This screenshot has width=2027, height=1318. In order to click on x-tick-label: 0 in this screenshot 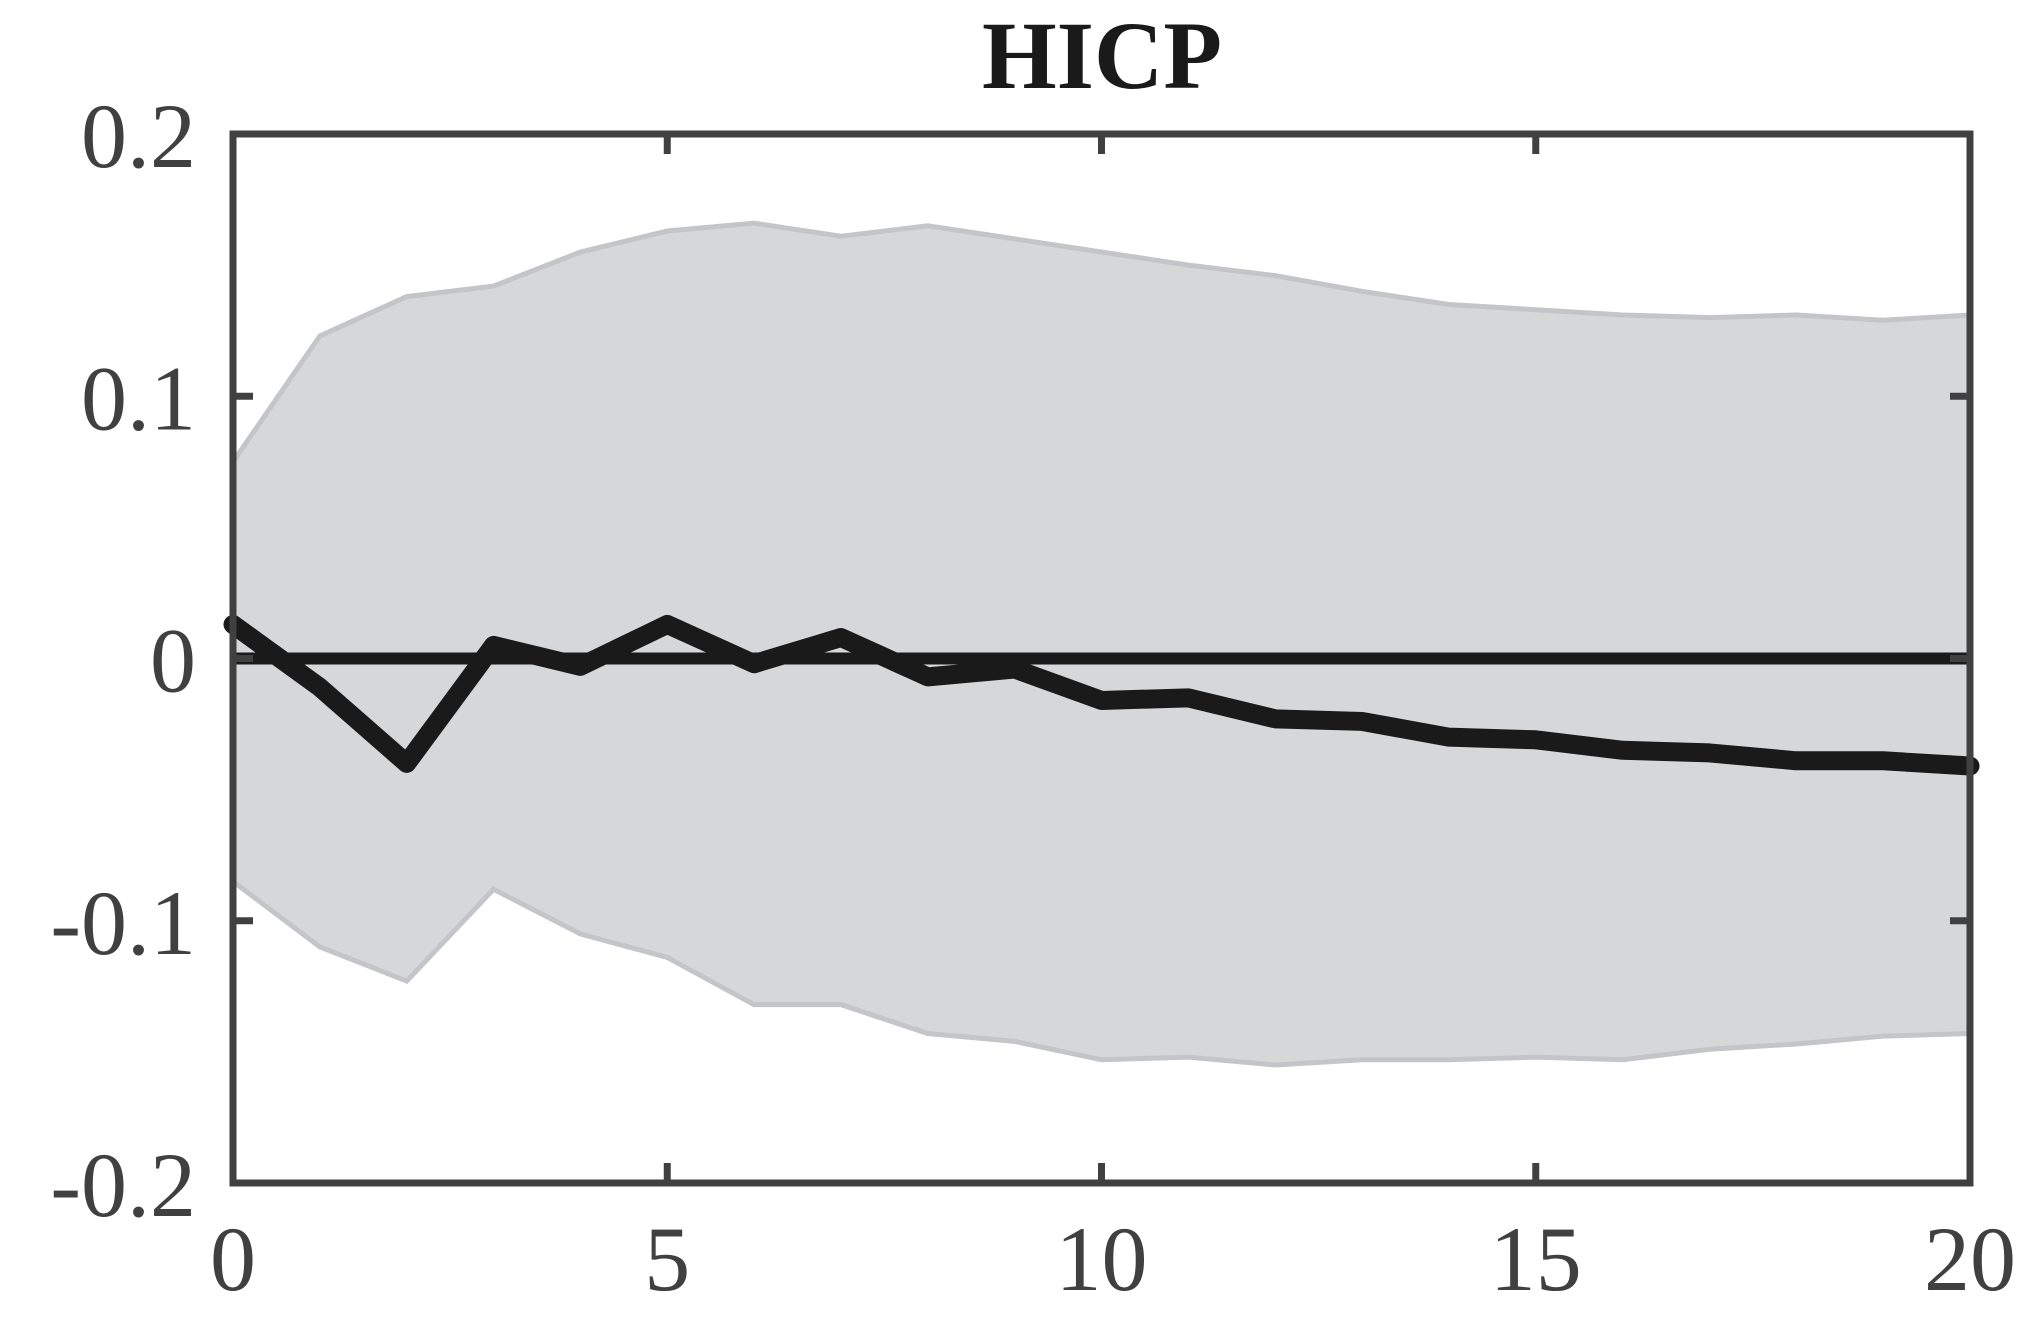, I will do `click(233, 1259)`.